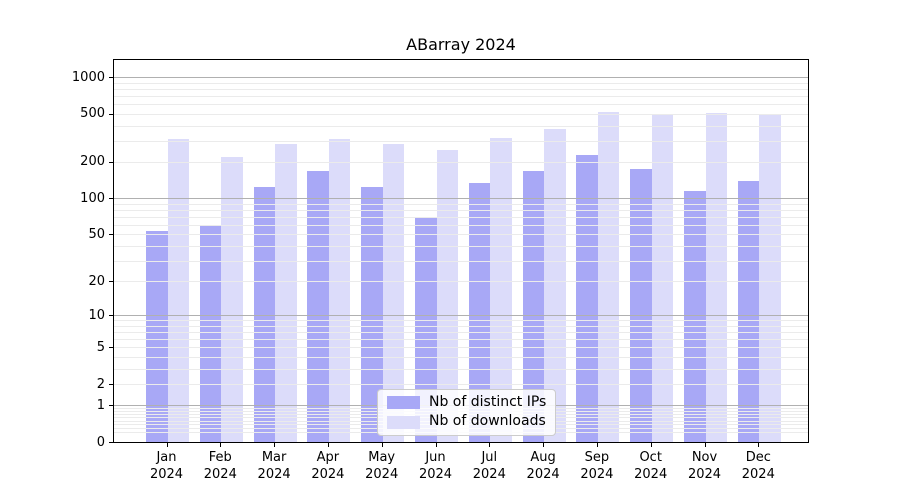 The width and height of the screenshot is (900, 500). Describe the element at coordinates (770, 278) in the screenshot. I see `bar-dec-downloads` at that location.